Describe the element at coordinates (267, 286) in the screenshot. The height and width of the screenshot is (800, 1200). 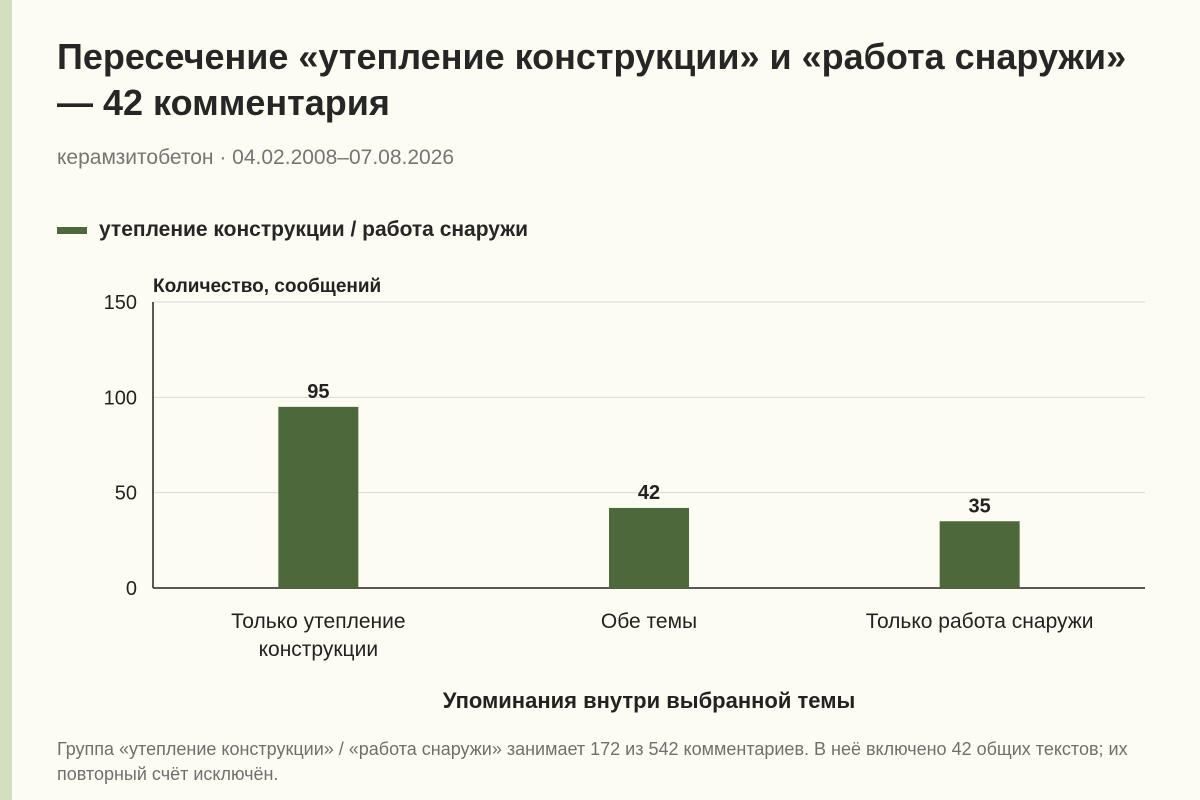
I see `y-axis-label: Количество, сообщений` at that location.